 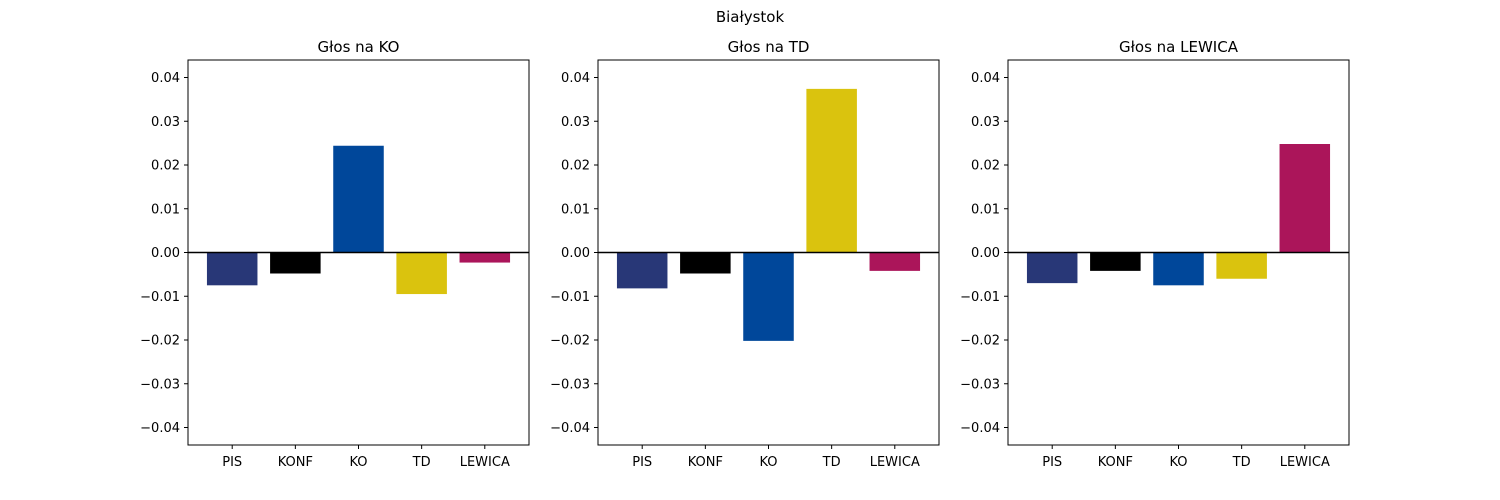 I want to click on panel-title: Głos na LEWICA, so click(x=1179, y=47).